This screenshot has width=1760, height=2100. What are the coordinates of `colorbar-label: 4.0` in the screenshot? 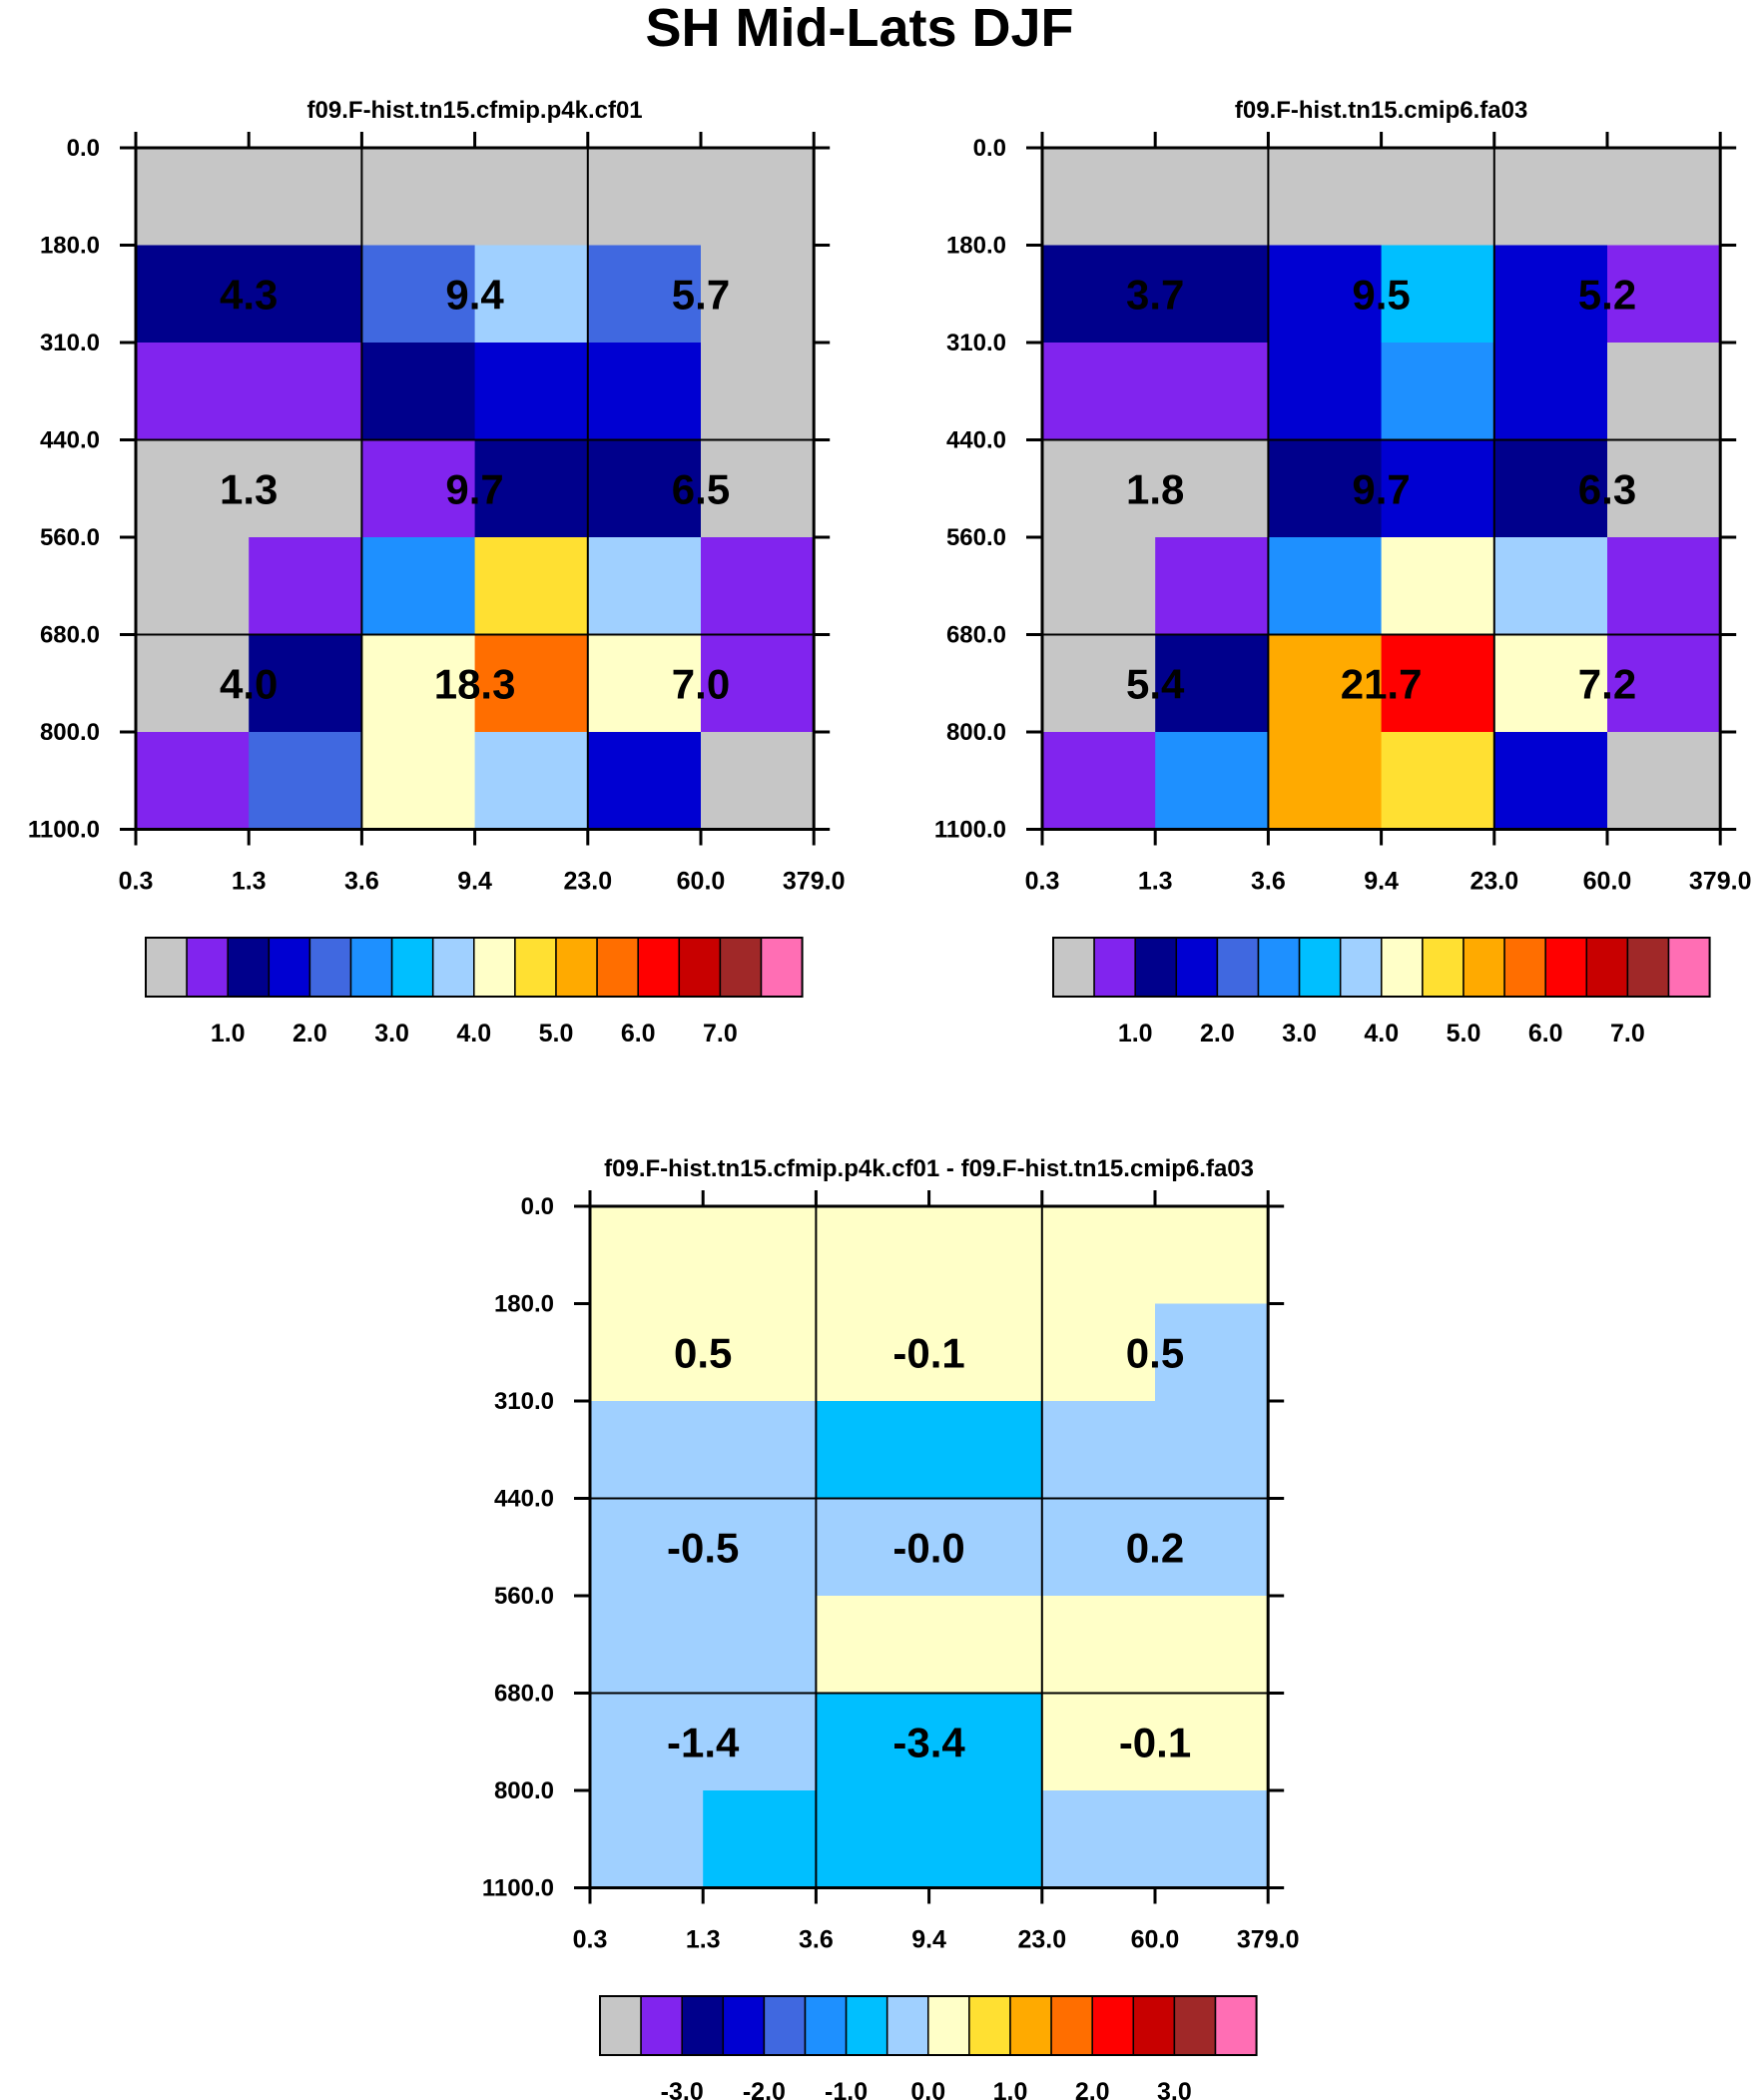 It's located at (1381, 1034).